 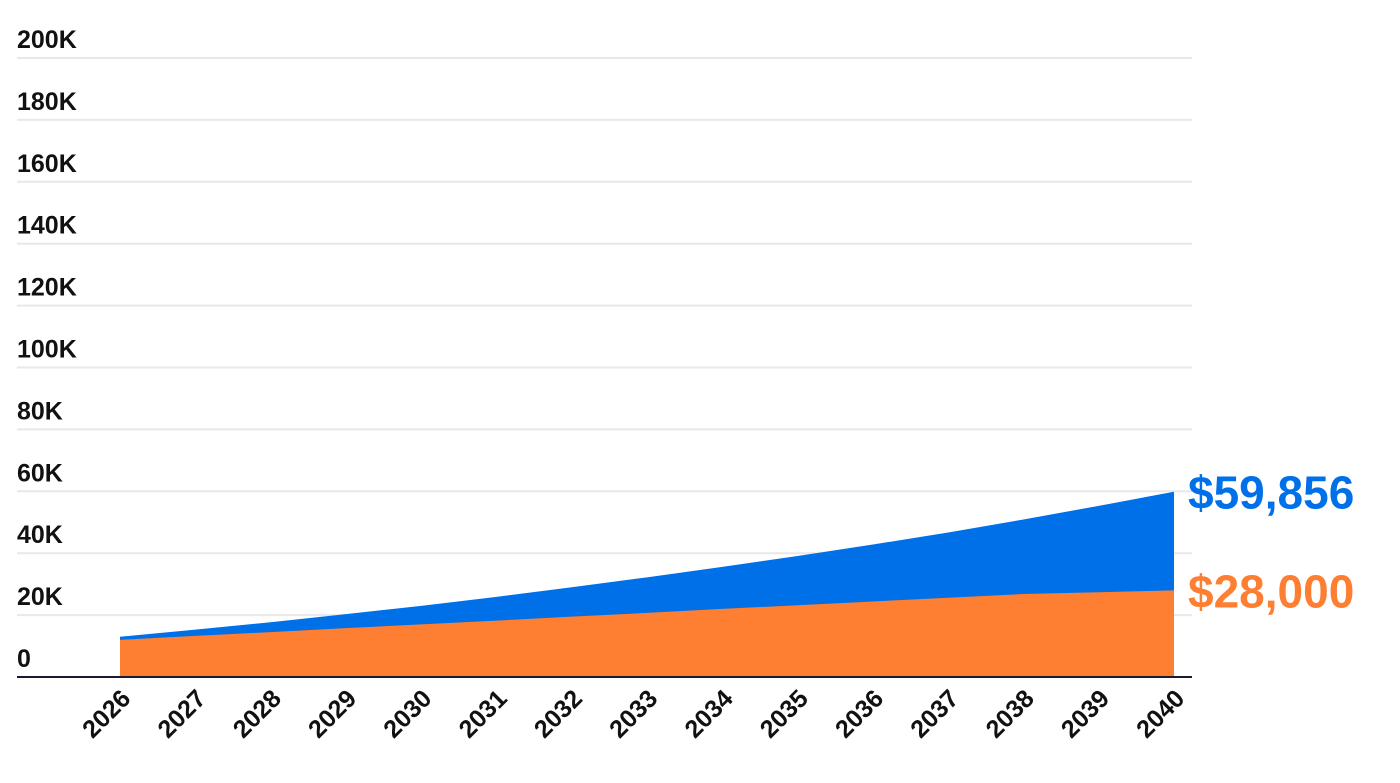 I want to click on series-end-label-0: $59,856, so click(x=1271, y=493).